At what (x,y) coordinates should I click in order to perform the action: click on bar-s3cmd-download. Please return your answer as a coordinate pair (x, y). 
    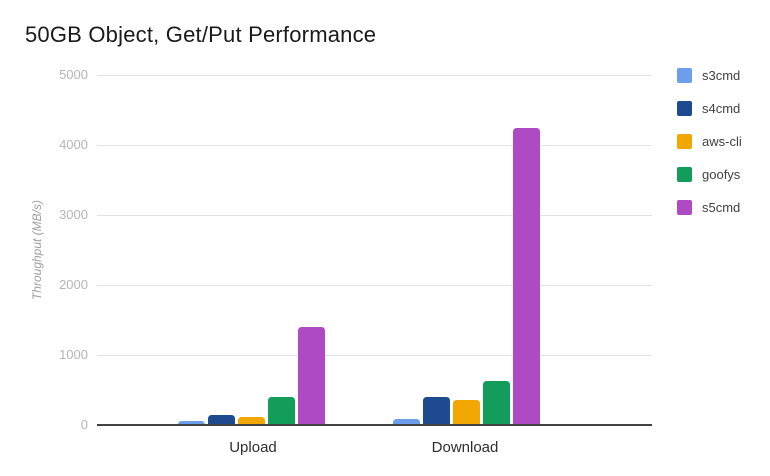
    Looking at the image, I should click on (406, 422).